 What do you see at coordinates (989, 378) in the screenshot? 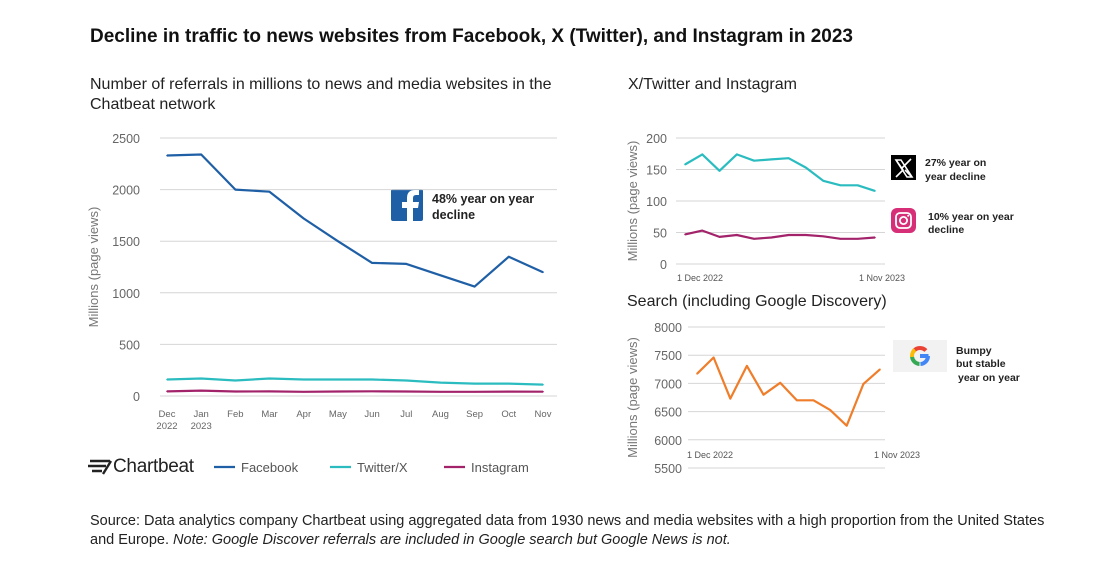
I see `search-annotation-line3: year on year` at bounding box center [989, 378].